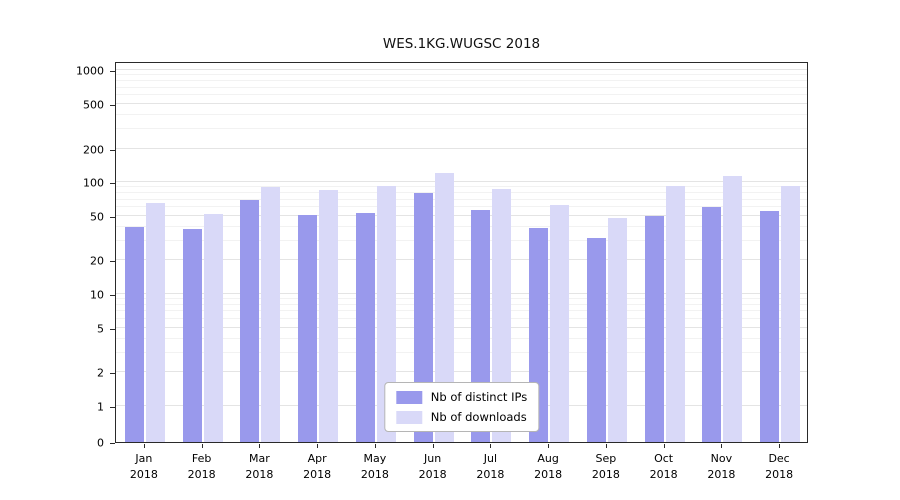 The height and width of the screenshot is (500, 900). I want to click on legend-label-distinct-ips: Nb of distinct IPs, so click(479, 397).